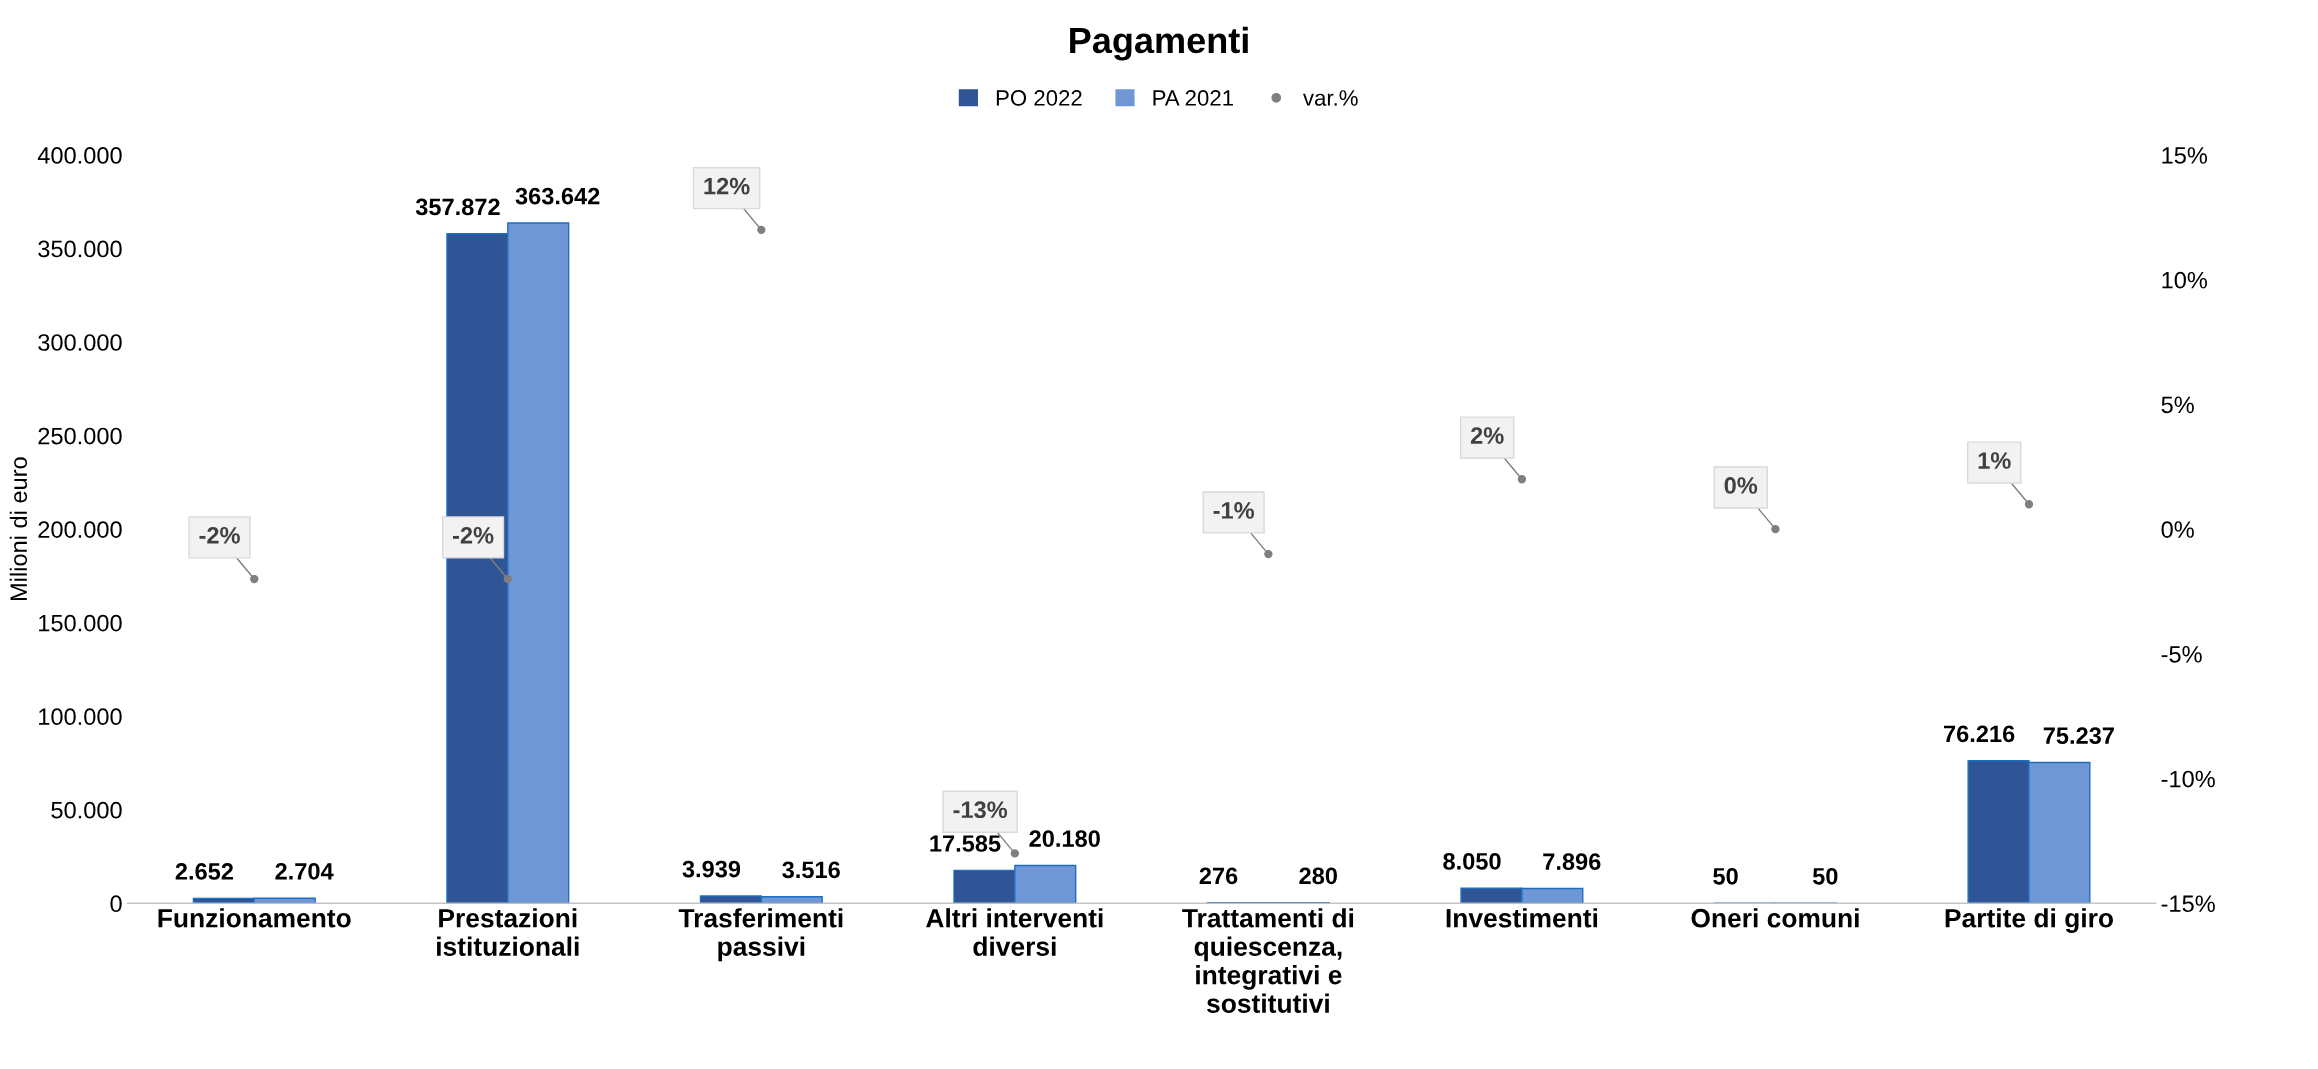 The width and height of the screenshot is (2318, 1069). Describe the element at coordinates (1039, 98) in the screenshot. I see `legend-label: PO 2022` at that location.